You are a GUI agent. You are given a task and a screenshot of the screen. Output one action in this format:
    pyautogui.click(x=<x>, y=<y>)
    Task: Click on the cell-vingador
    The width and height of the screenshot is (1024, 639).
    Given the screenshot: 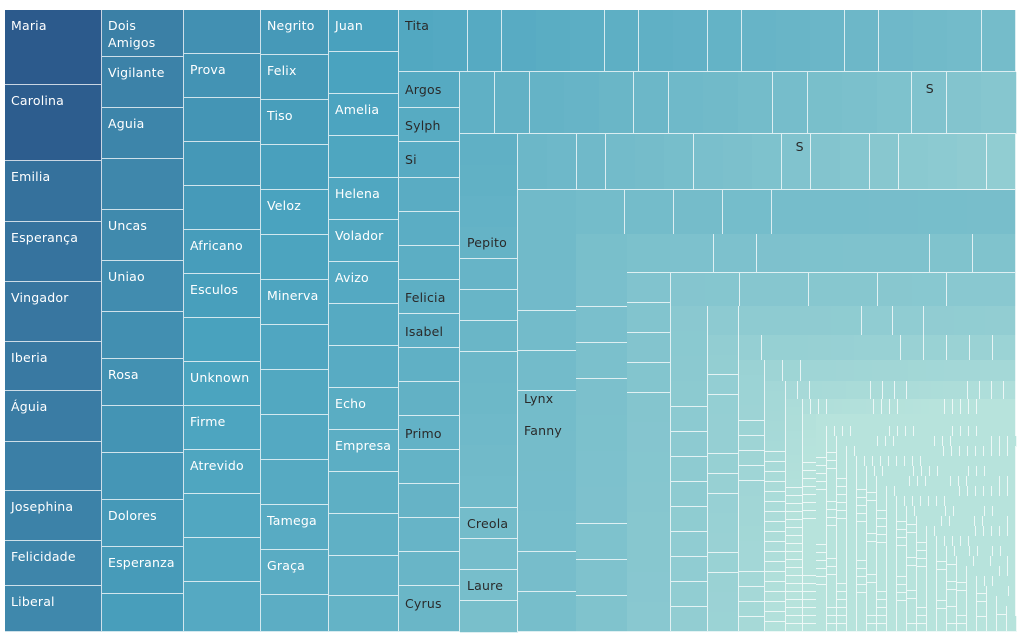 What is the action you would take?
    pyautogui.click(x=53, y=312)
    